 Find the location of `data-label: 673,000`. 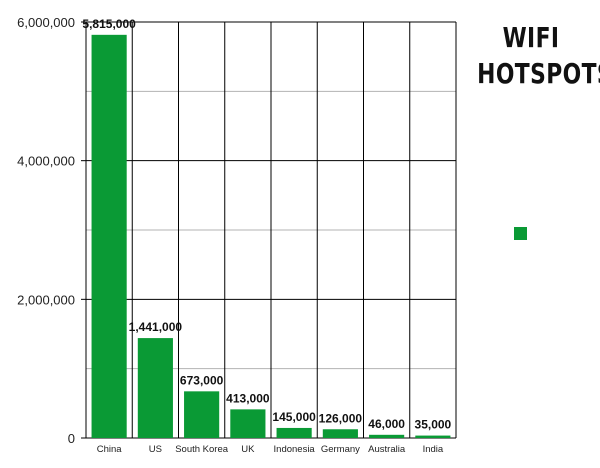

data-label: 673,000 is located at coordinates (202, 380).